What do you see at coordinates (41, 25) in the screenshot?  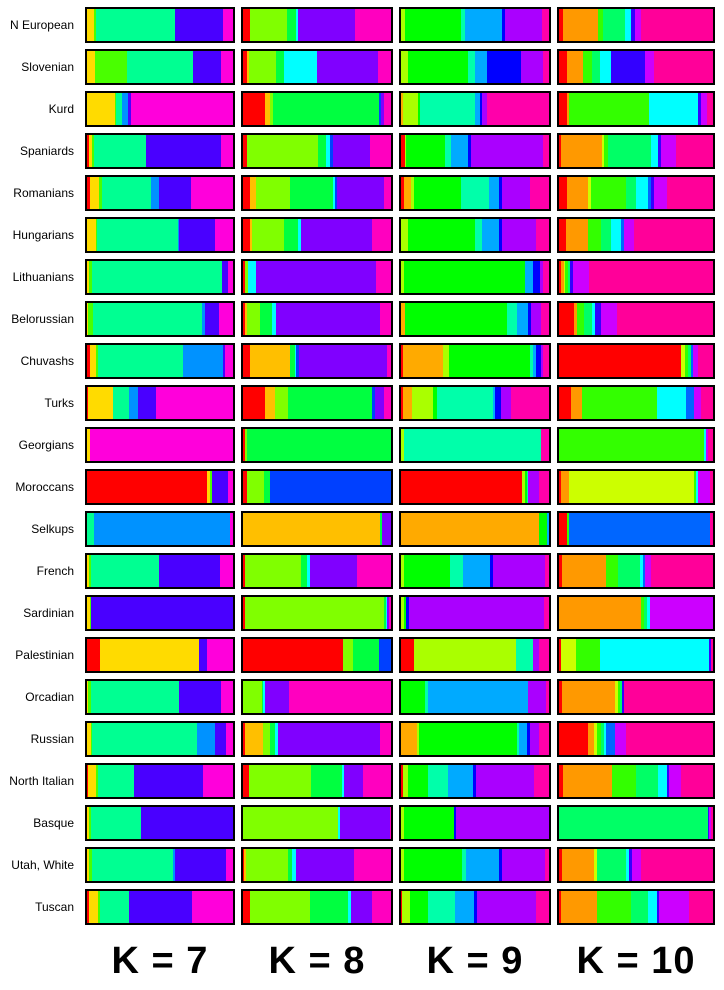 I see `row-label: N European` at bounding box center [41, 25].